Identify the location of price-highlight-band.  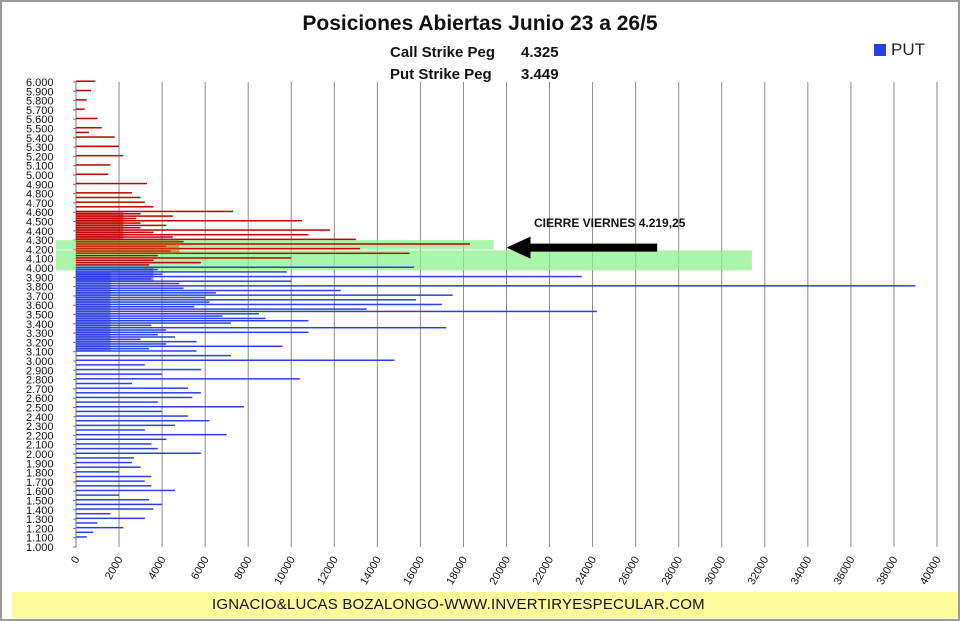
(404, 260).